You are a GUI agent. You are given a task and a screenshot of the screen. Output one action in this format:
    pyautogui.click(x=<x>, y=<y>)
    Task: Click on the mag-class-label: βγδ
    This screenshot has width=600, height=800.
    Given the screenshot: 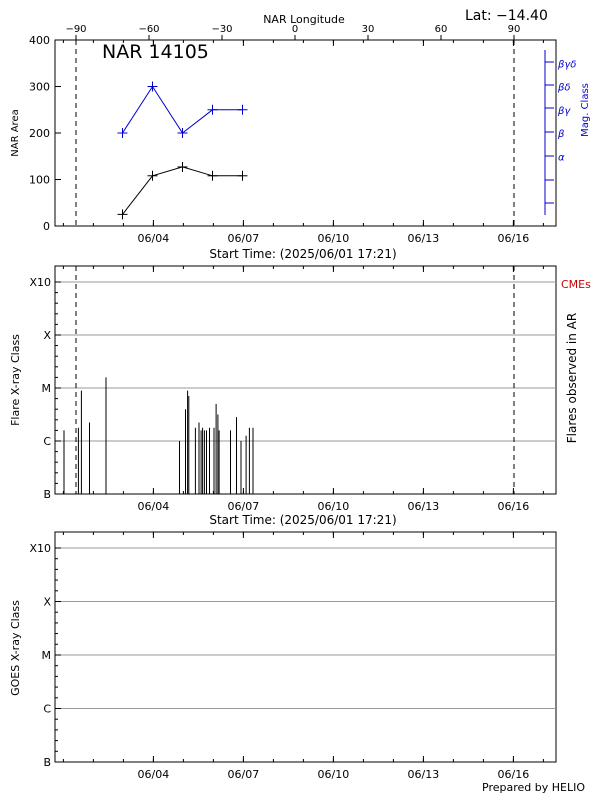 What is the action you would take?
    pyautogui.click(x=566, y=64)
    